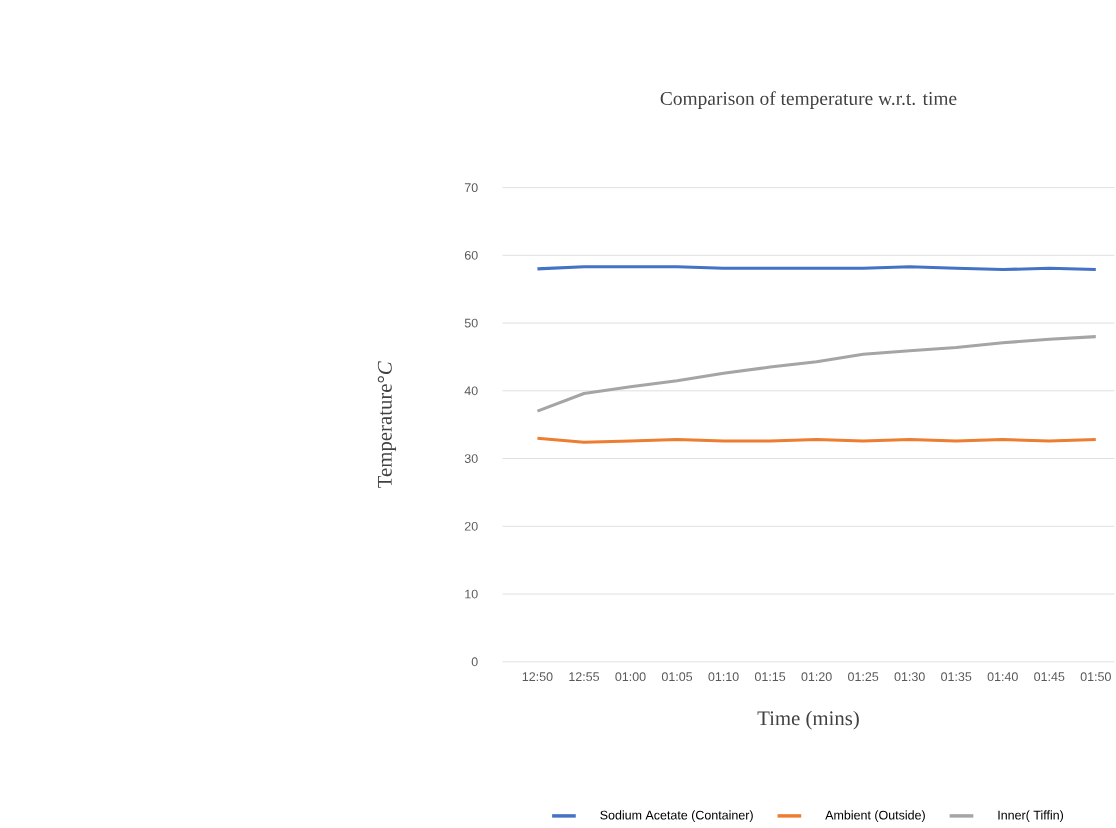  What do you see at coordinates (816, 374) in the screenshot?
I see `line-series` at bounding box center [816, 374].